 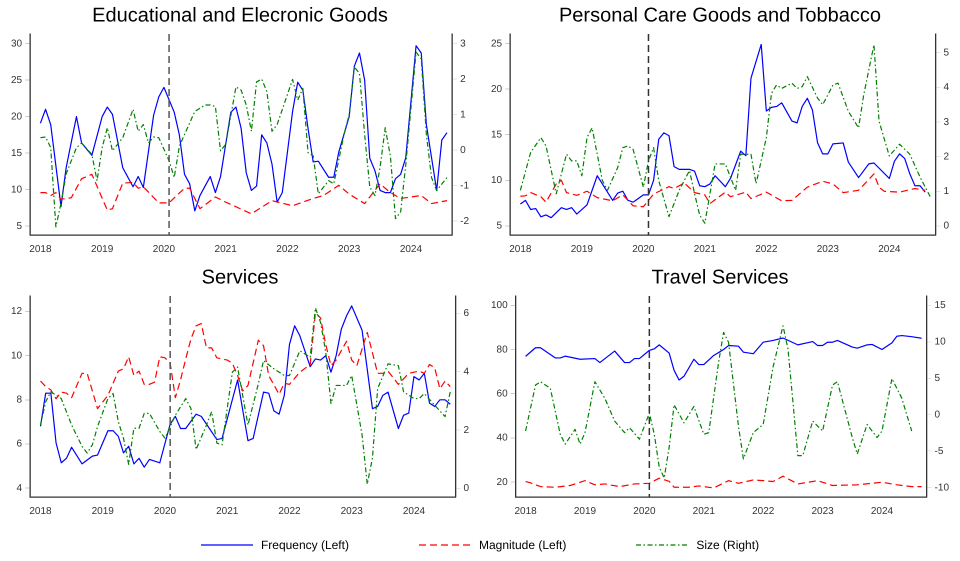 What do you see at coordinates (502, 350) in the screenshot?
I see `y-tick-label: 80` at bounding box center [502, 350].